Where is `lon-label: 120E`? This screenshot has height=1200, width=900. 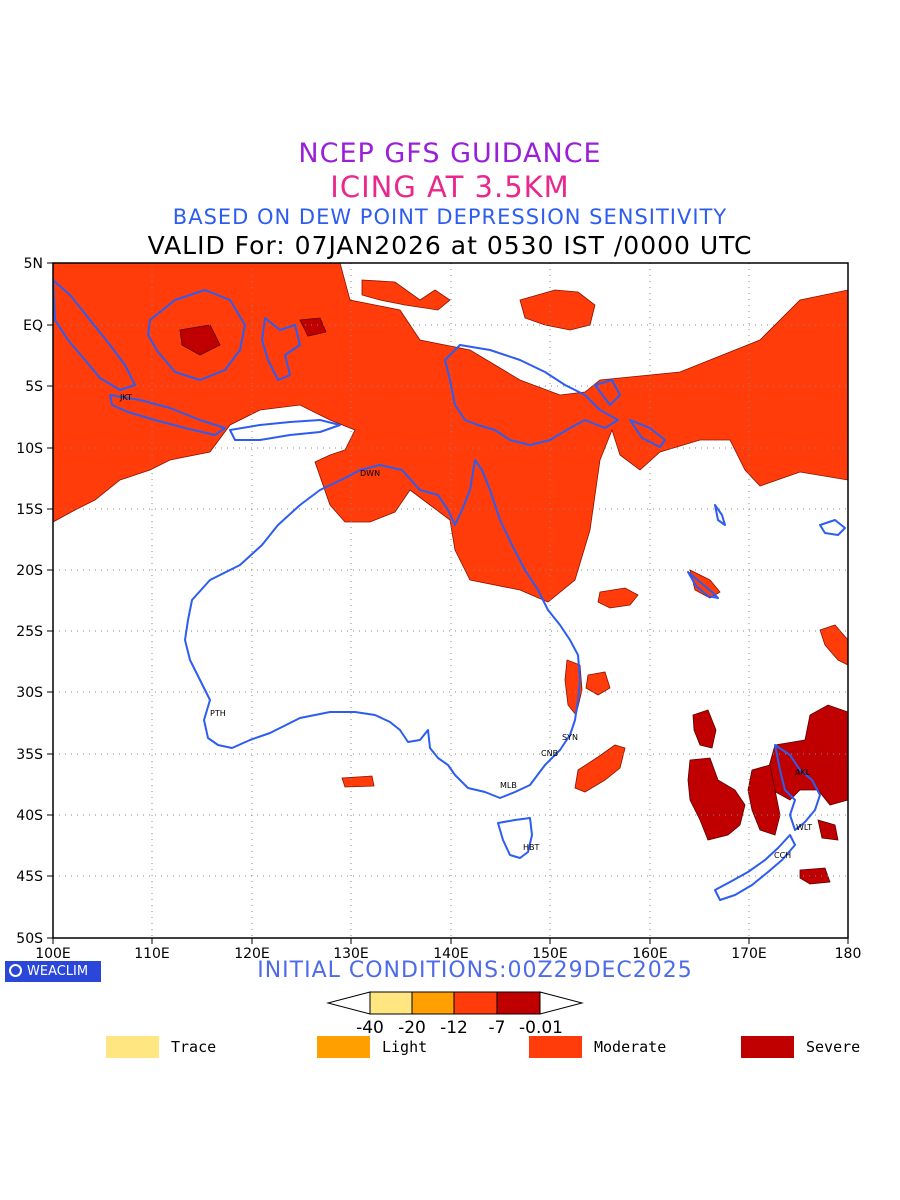
lon-label: 120E is located at coordinates (252, 954).